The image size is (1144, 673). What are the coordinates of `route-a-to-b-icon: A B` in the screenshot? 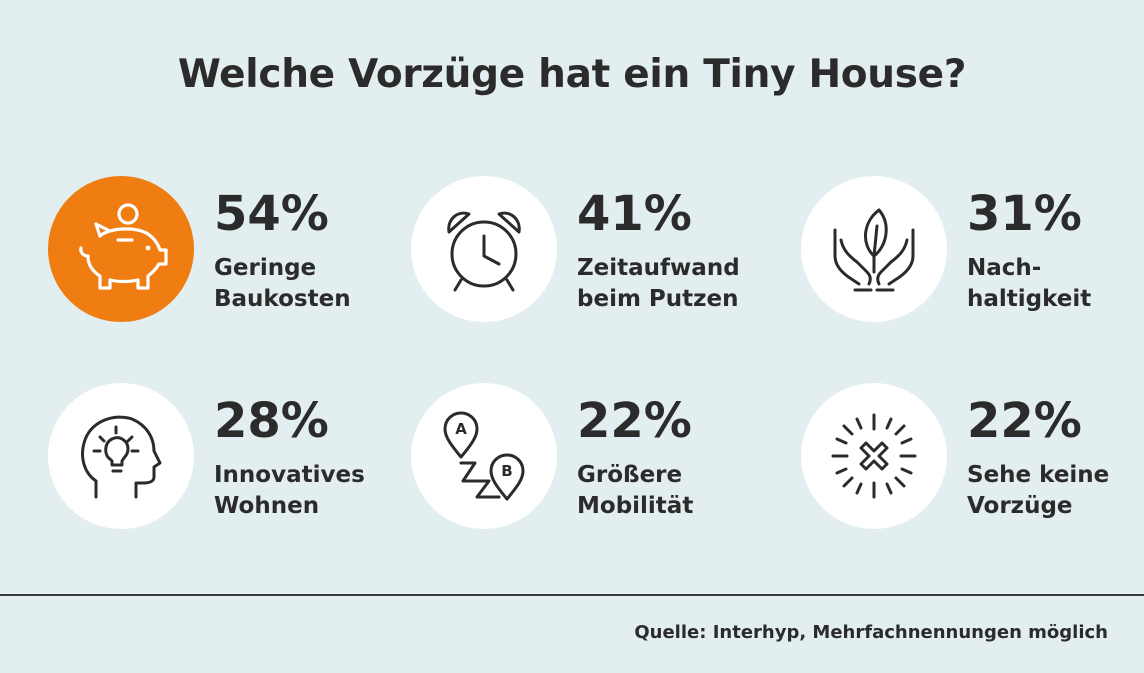 It's located at (484, 456).